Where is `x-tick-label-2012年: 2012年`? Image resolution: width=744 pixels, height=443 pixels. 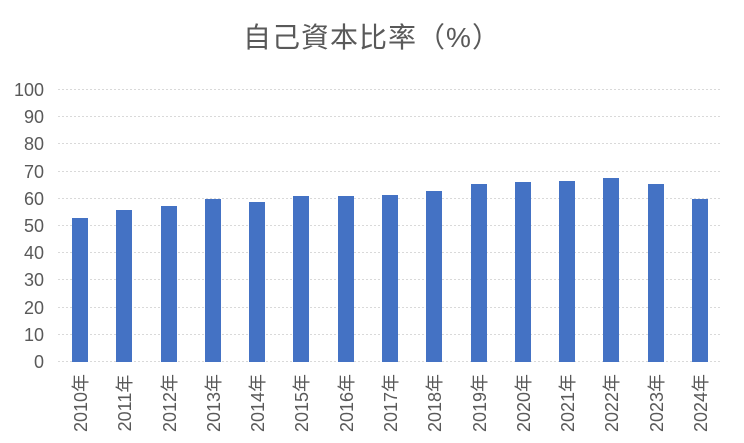 x-tick-label-2012年: 2012年 is located at coordinates (169, 403).